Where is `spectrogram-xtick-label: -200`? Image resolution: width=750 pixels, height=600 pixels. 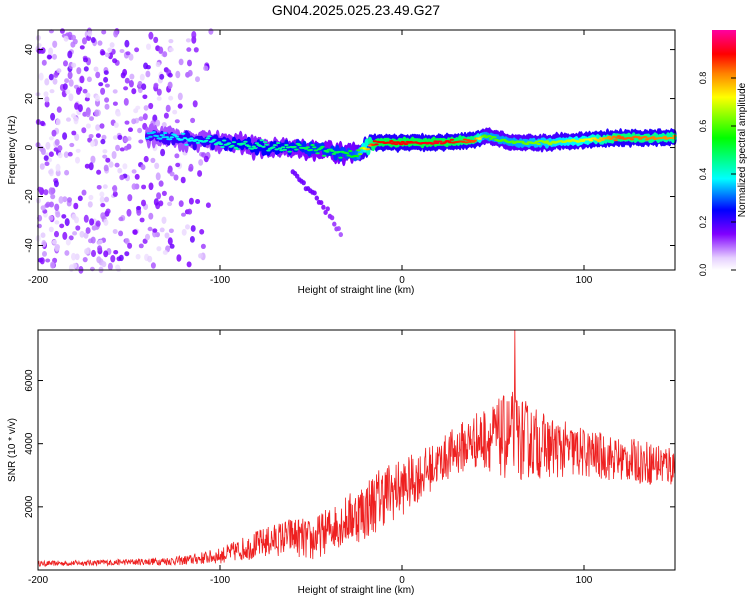
spectrogram-xtick-label: -200 is located at coordinates (38, 280).